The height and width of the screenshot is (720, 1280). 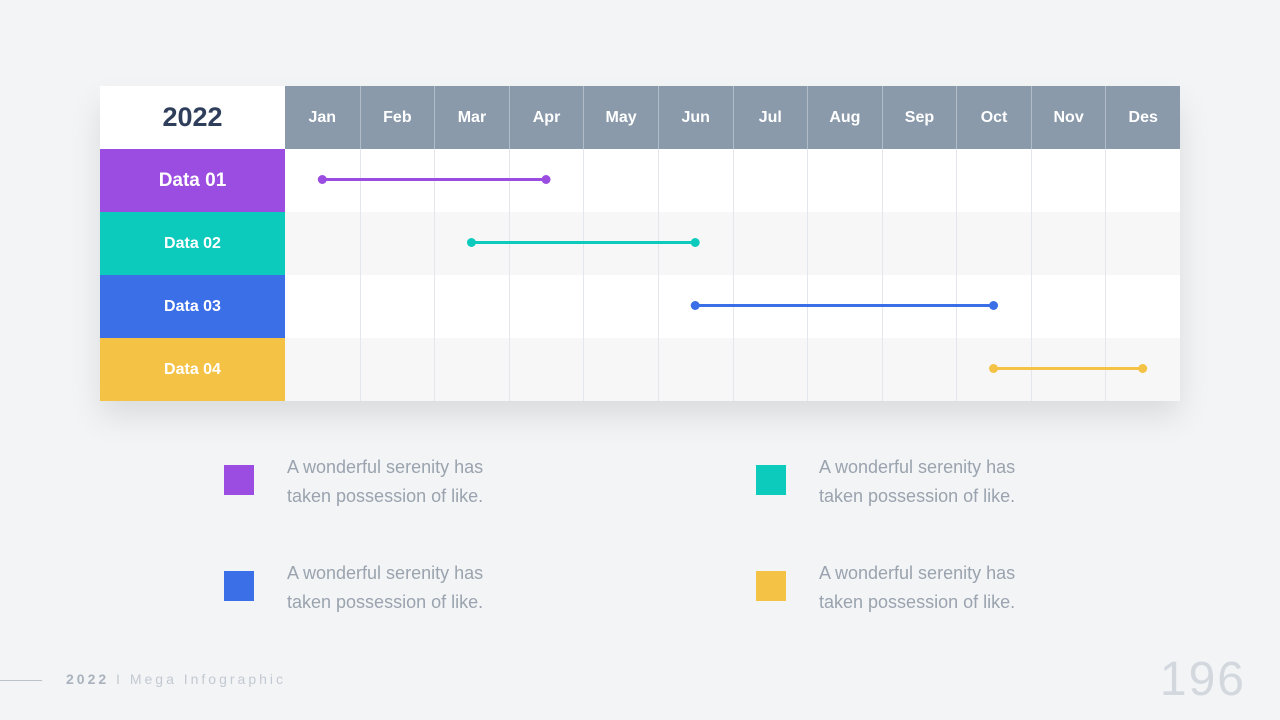 I want to click on task-label: Data 03, so click(x=192, y=306).